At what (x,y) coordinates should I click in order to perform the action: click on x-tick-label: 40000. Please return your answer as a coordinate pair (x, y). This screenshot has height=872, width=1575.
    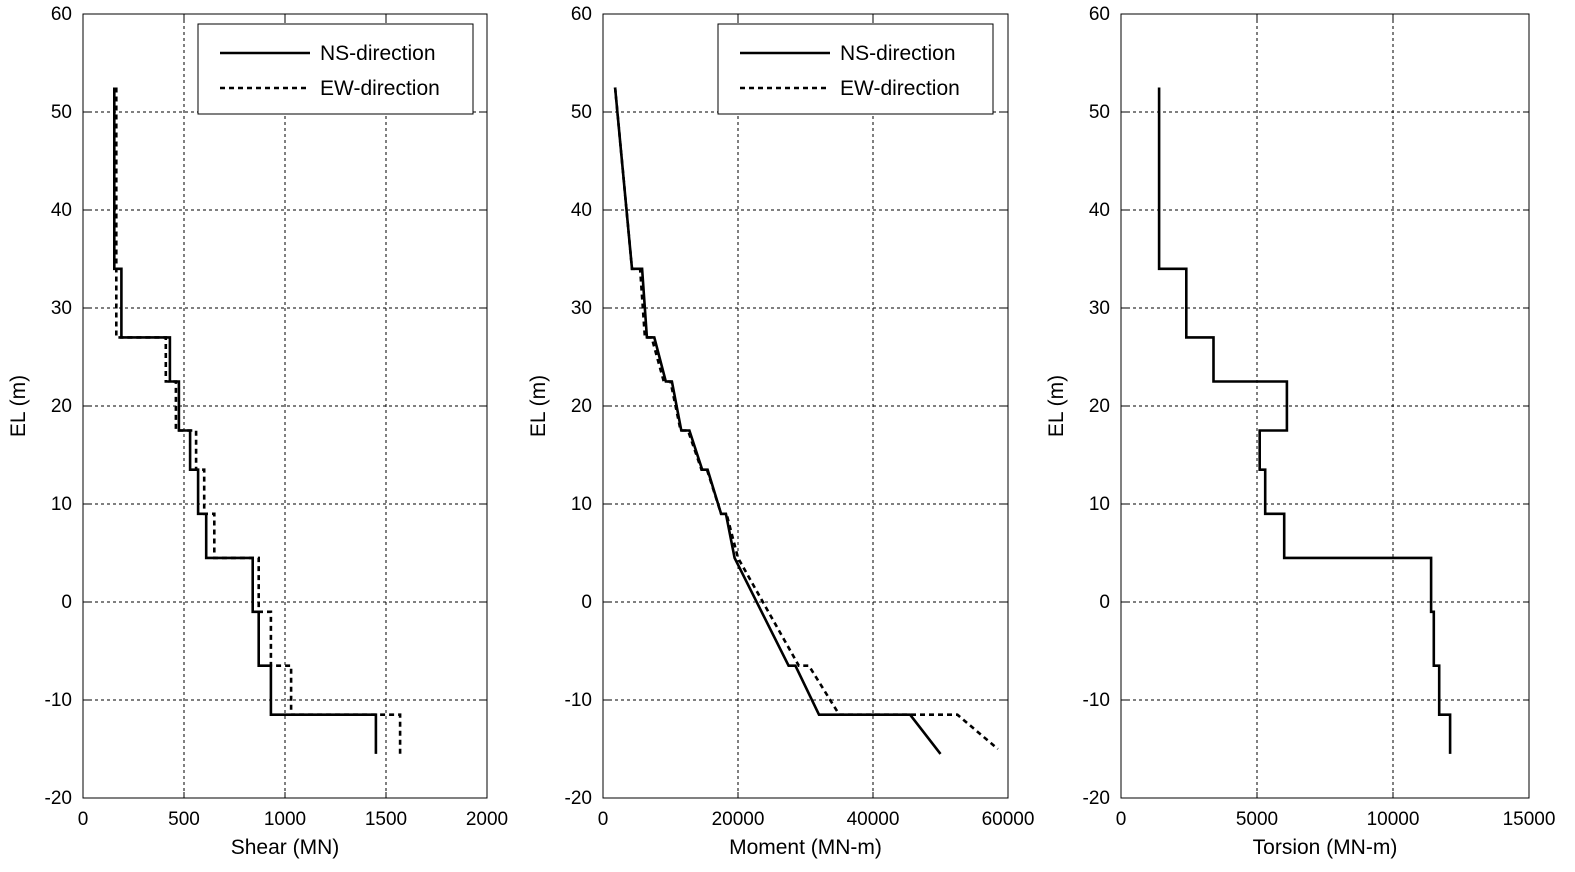
    Looking at the image, I should click on (873, 819).